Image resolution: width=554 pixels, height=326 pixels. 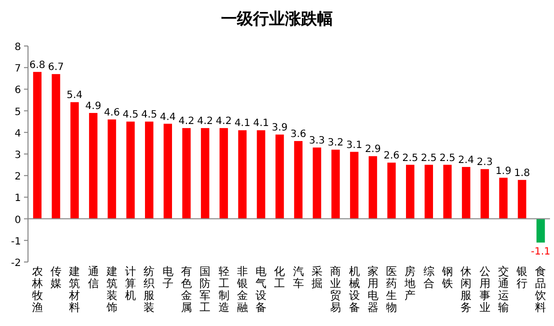 I want to click on data-label: 3.3, so click(x=317, y=141).